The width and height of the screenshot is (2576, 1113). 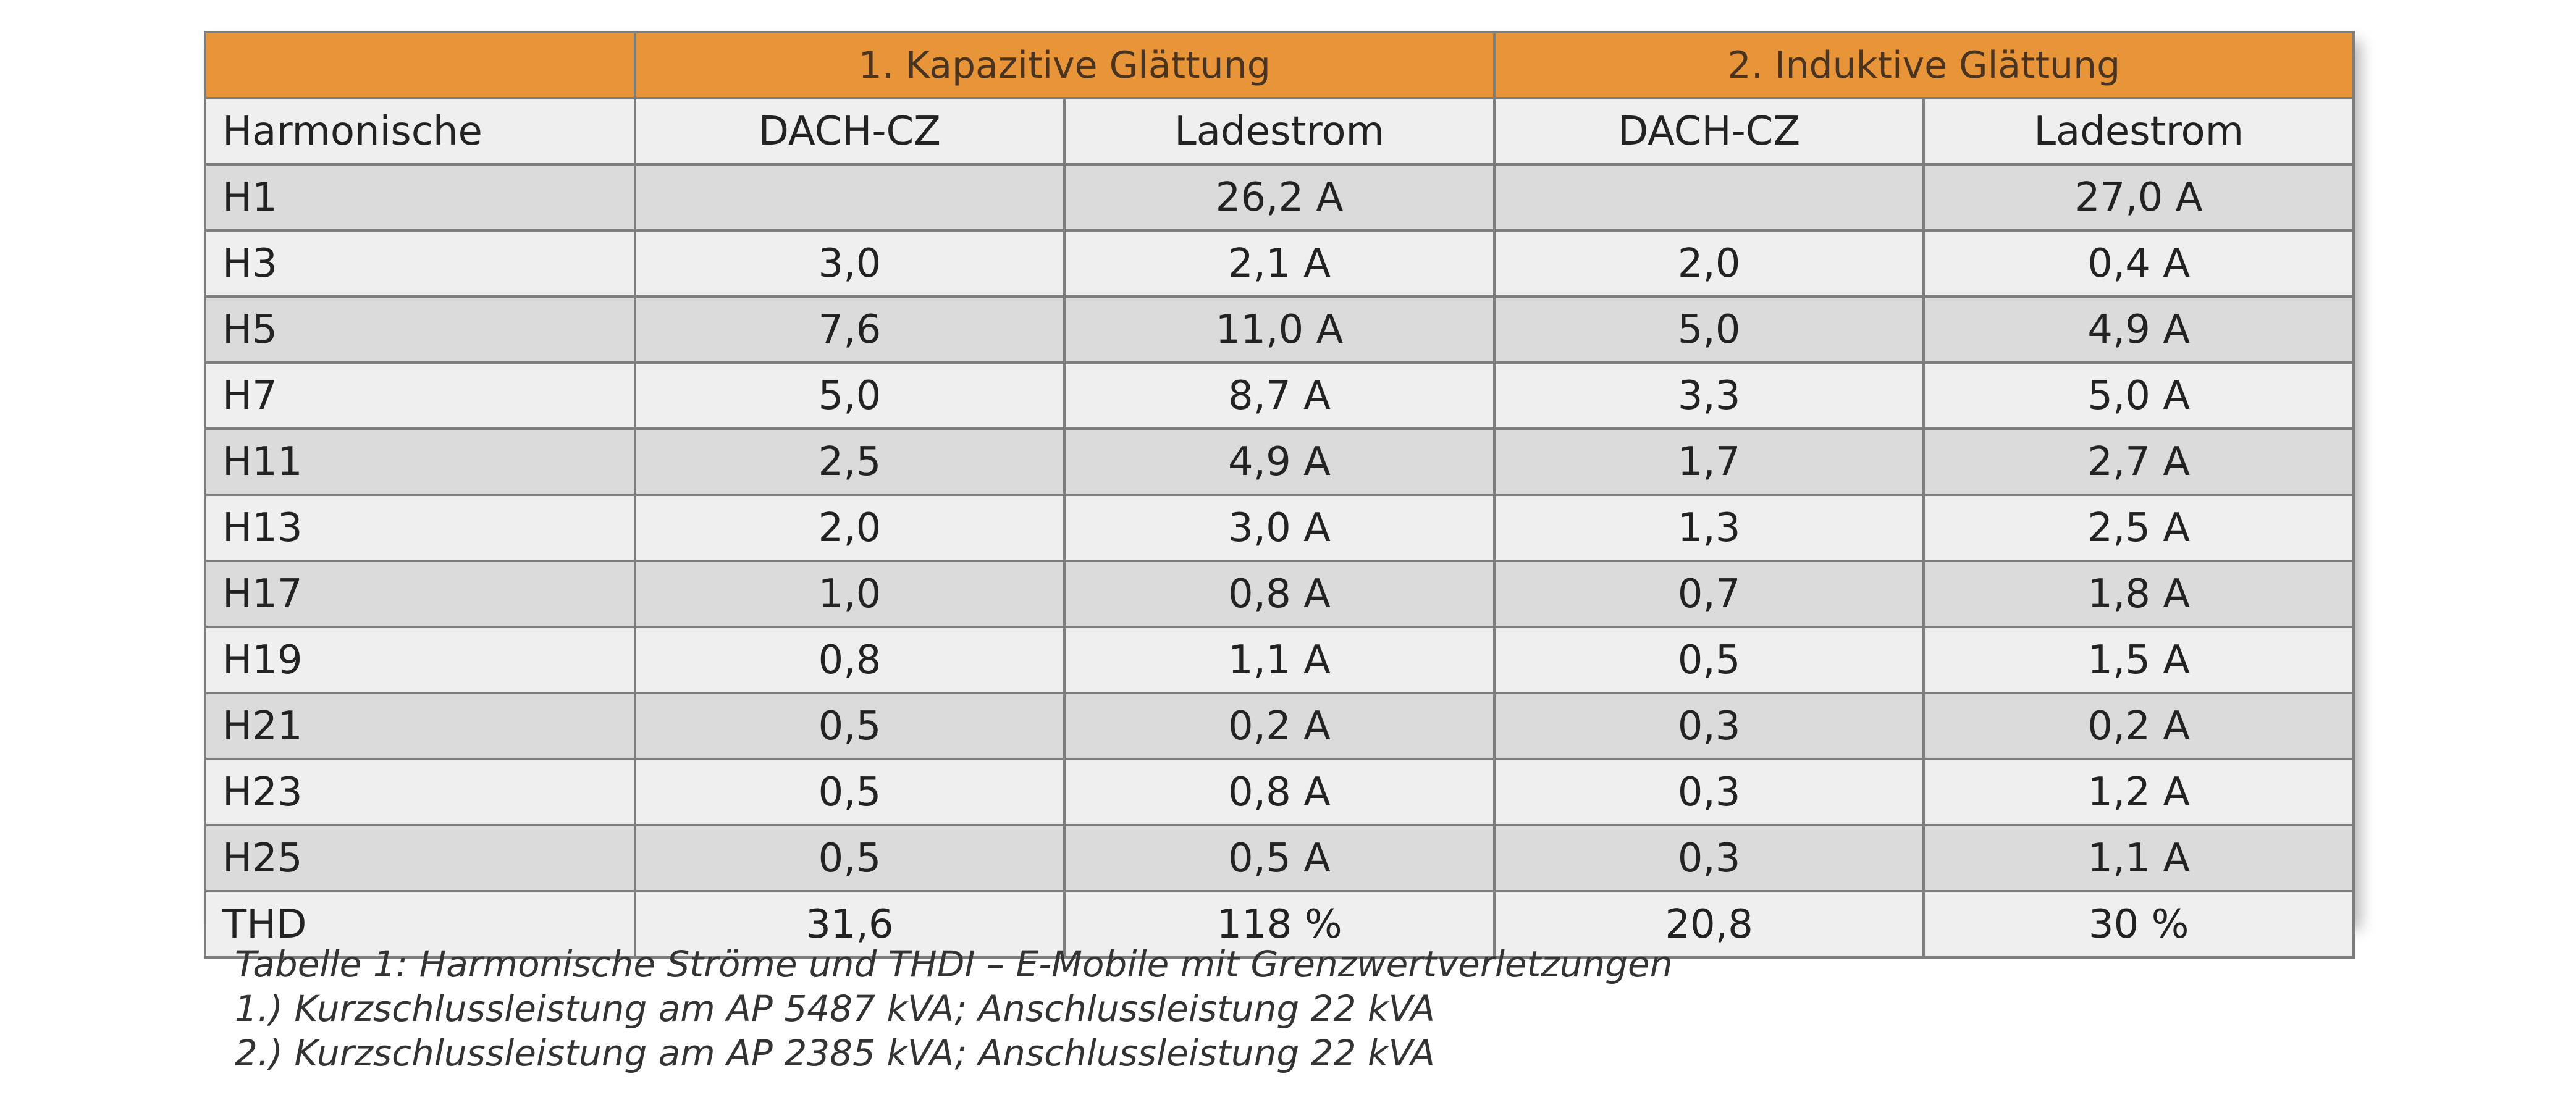 What do you see at coordinates (2138, 660) in the screenshot?
I see `cell-ladestrom-inductive: 1,5 A` at bounding box center [2138, 660].